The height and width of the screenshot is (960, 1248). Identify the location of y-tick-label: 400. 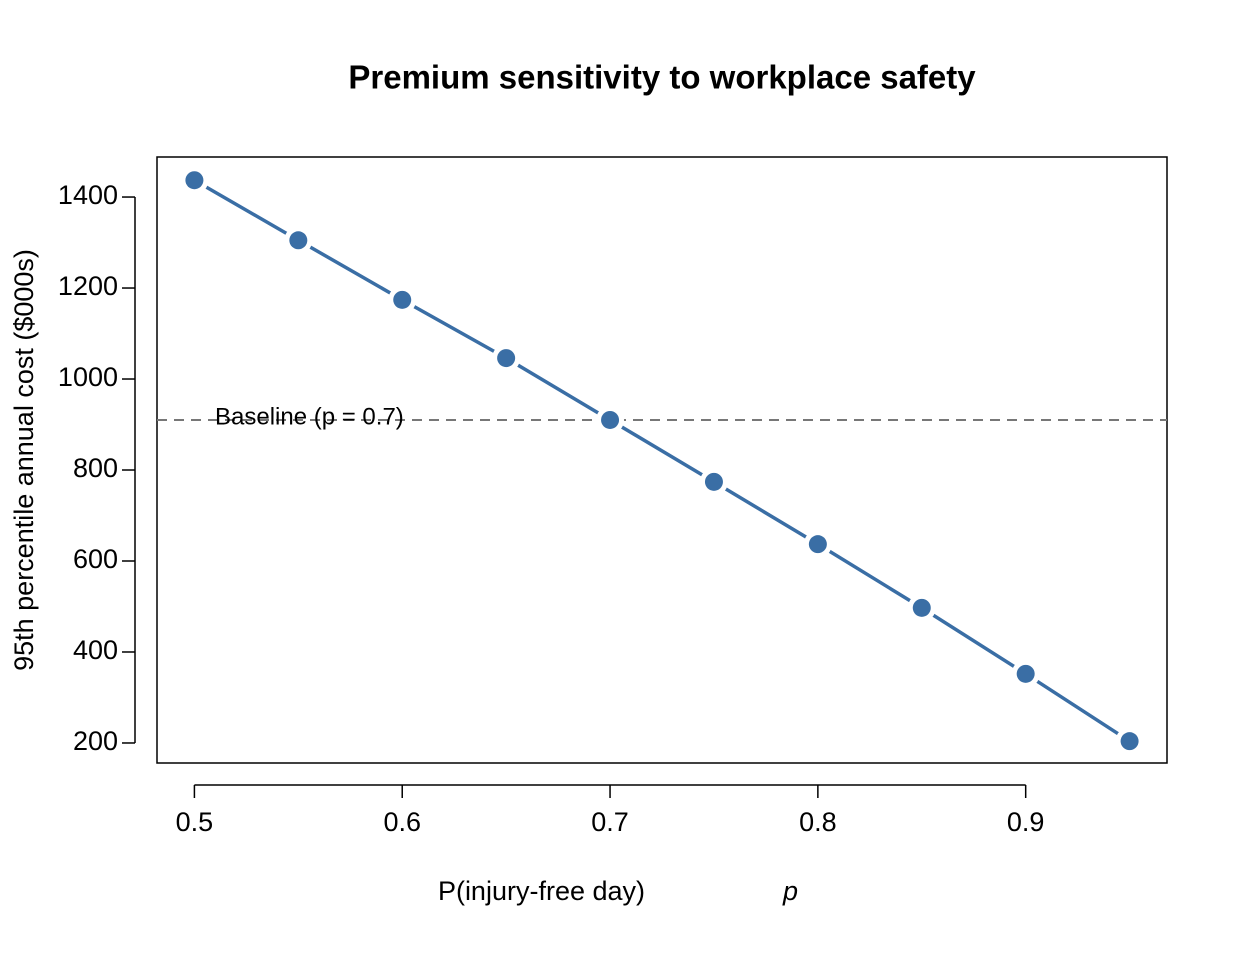
(95, 650).